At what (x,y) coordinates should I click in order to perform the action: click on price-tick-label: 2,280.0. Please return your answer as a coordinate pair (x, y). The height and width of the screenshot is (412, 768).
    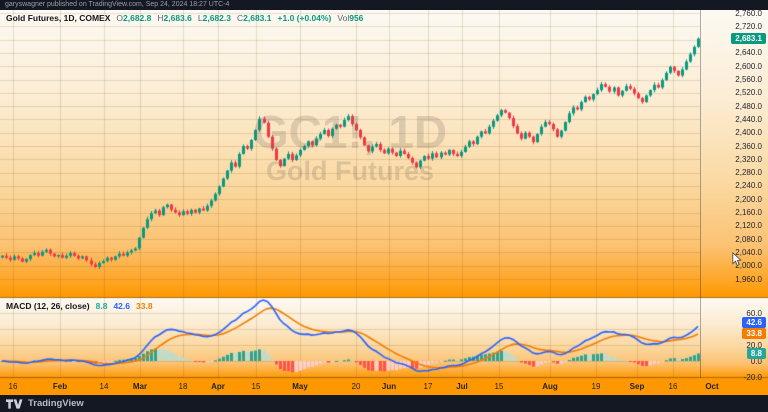
    Looking at the image, I should click on (748, 173).